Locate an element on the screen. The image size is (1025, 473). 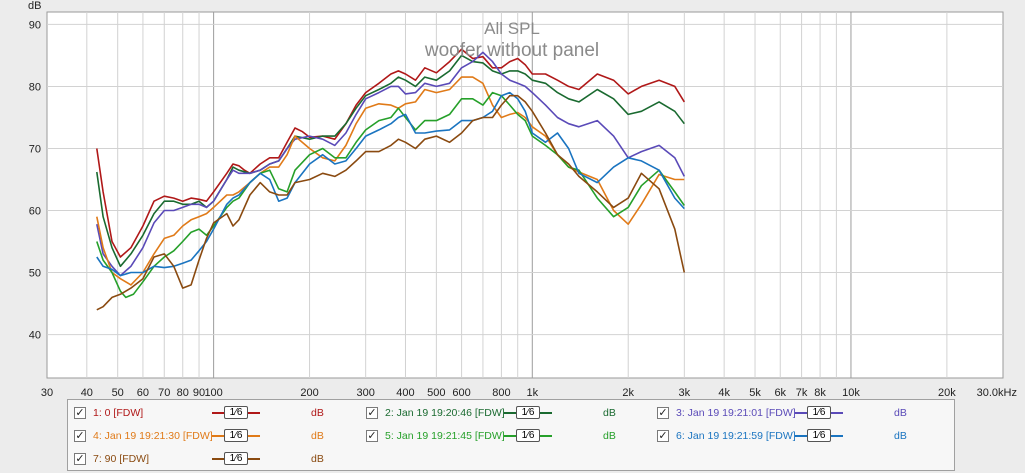
x-tick-label: 800 is located at coordinates (501, 393).